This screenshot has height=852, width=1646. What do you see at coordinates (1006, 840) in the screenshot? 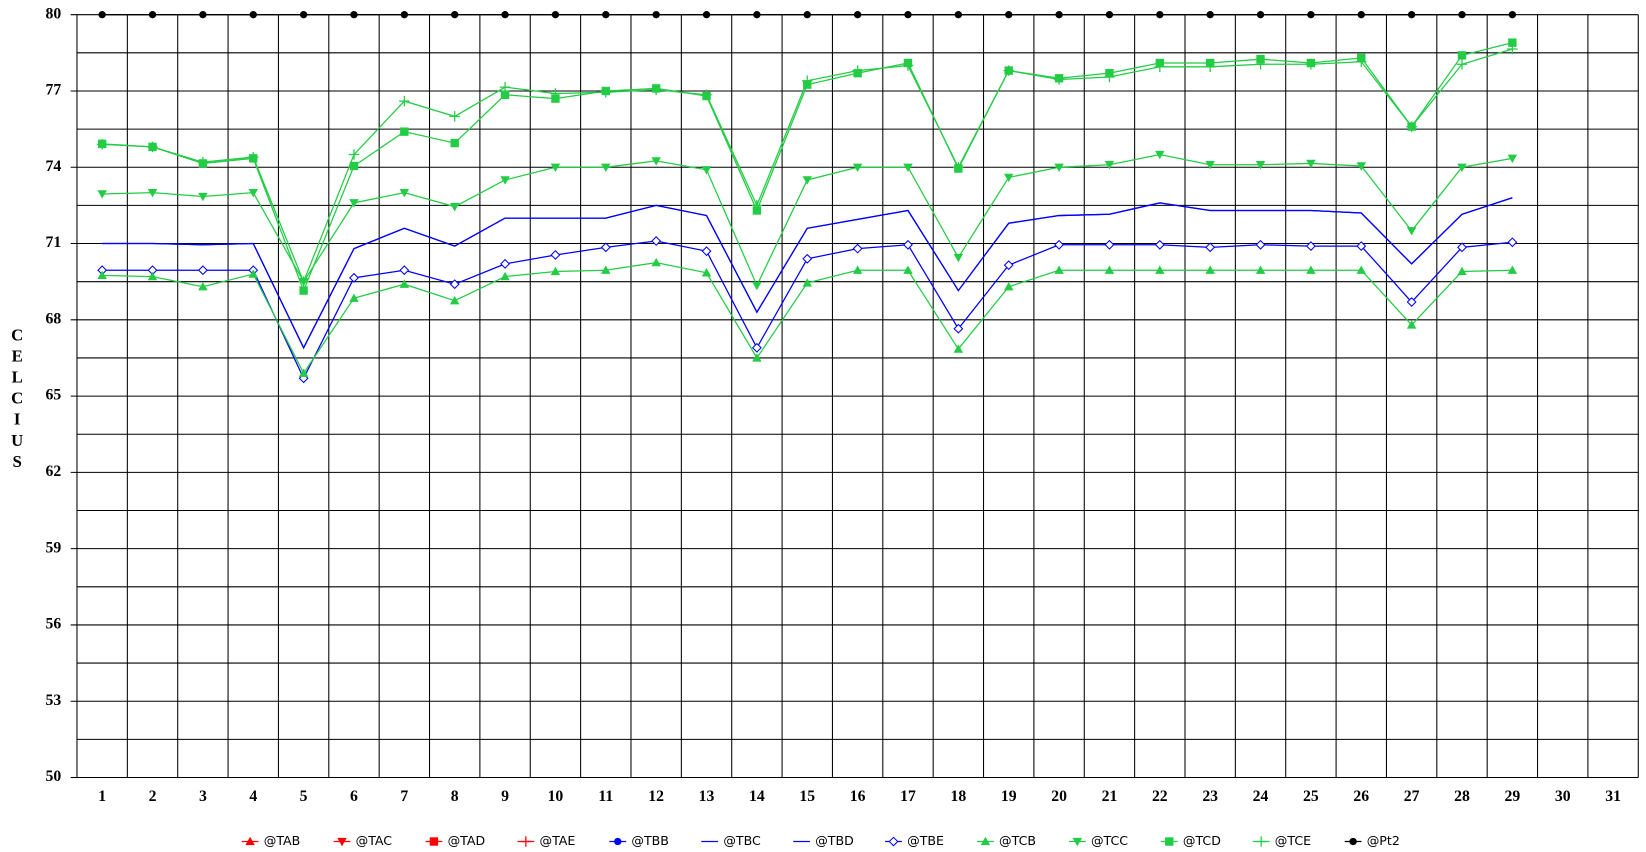
I see `legend-item: @TCB` at bounding box center [1006, 840].